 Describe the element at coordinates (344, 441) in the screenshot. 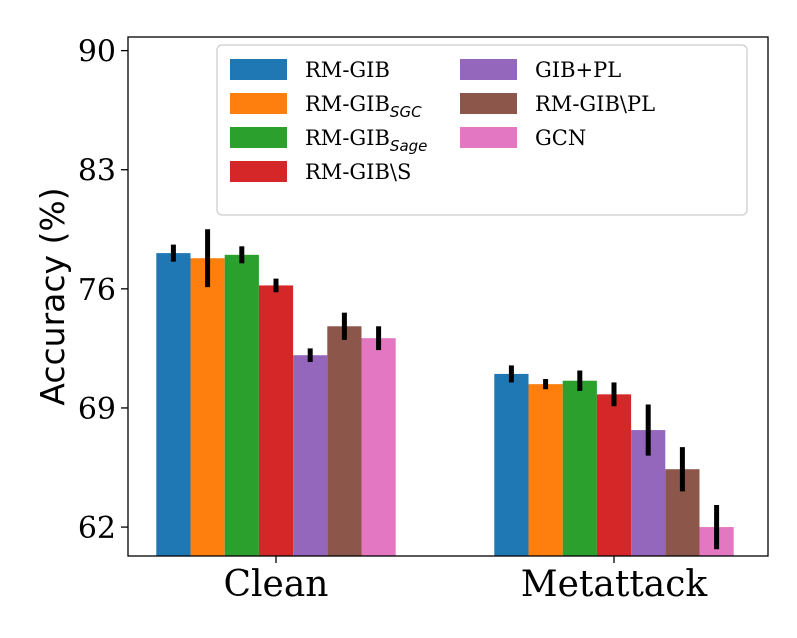

I see `bar-RM-GIB\PL-Clean` at that location.